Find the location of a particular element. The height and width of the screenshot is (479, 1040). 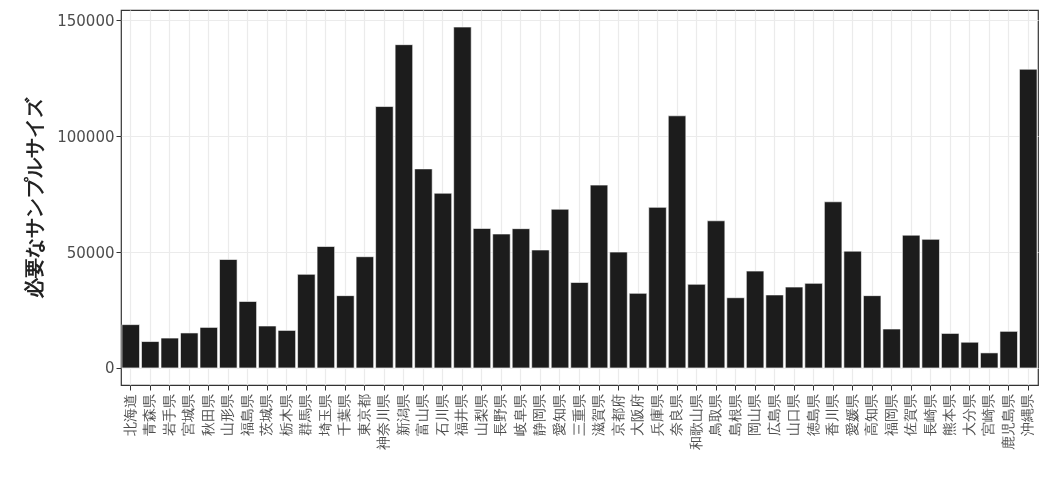

x-tick-label: 兵庫県 is located at coordinates (656, 414).